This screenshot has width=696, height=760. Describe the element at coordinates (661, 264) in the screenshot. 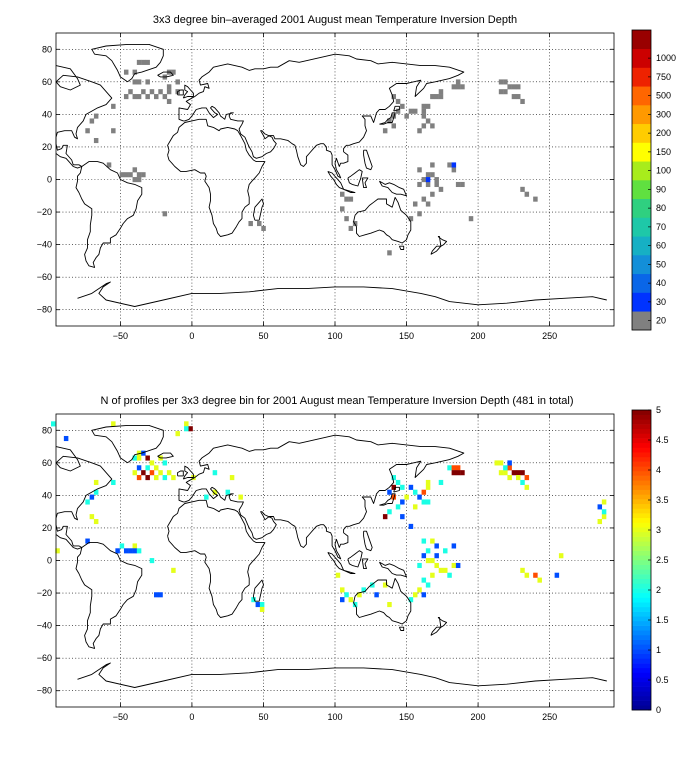

I see `colorbar-label: 50` at that location.